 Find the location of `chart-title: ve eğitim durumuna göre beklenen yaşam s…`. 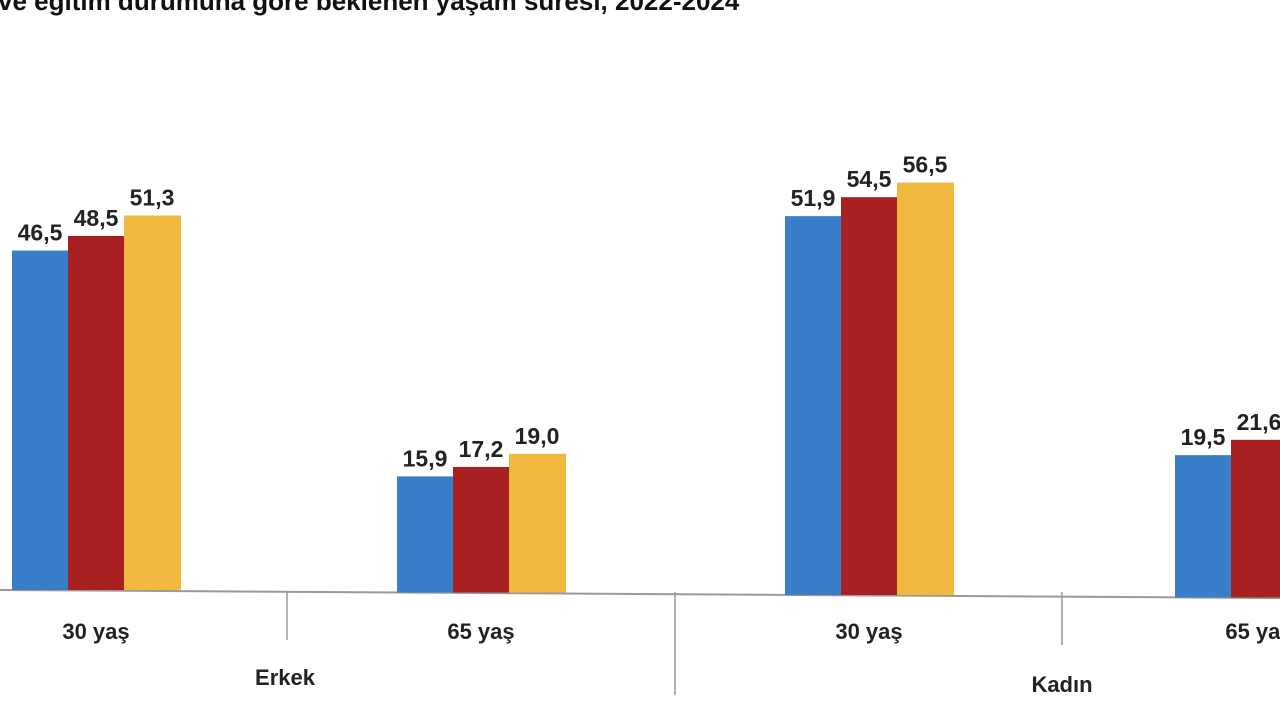

chart-title: ve eğitim durumuna göre beklenen yaşam s… is located at coordinates (370, 8).